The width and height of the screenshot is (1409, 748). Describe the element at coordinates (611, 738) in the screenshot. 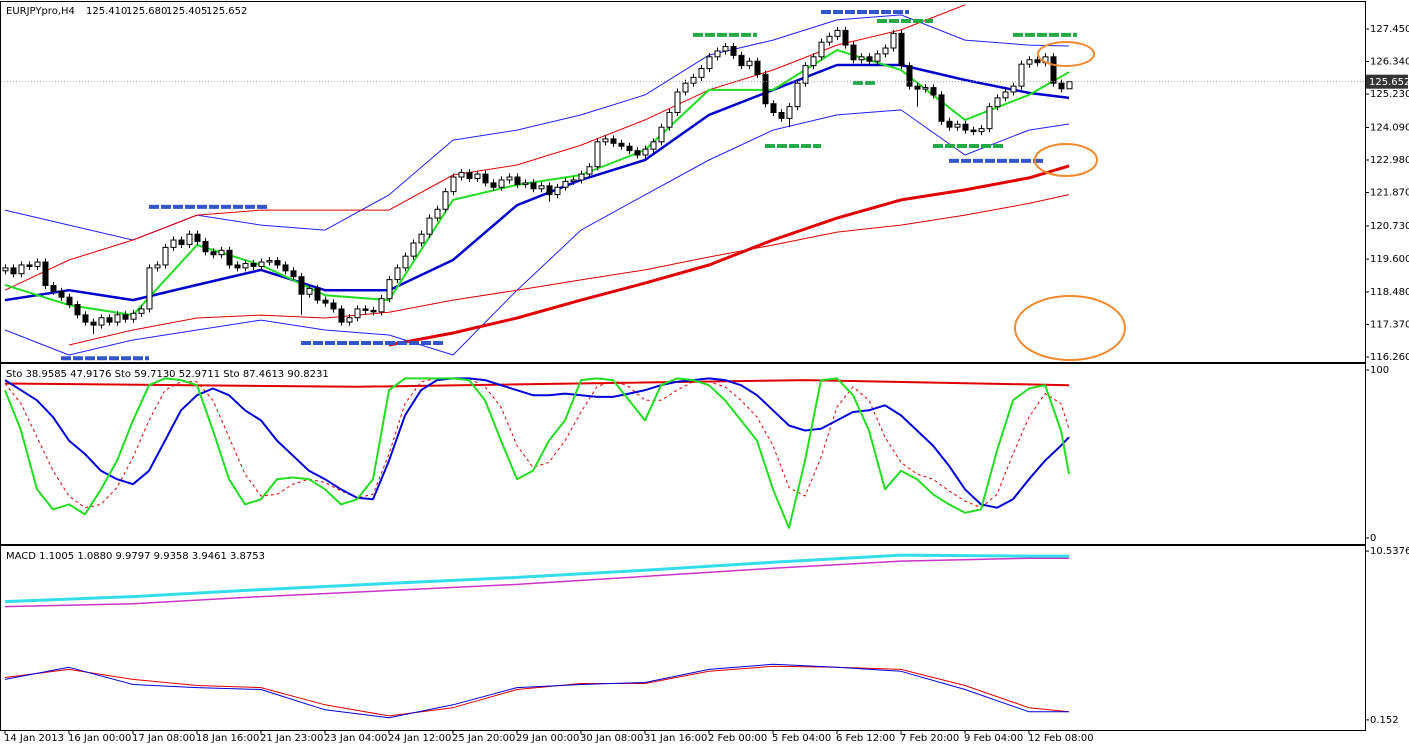

I see `x-tick-label: 30 Jan 08:00` at that location.